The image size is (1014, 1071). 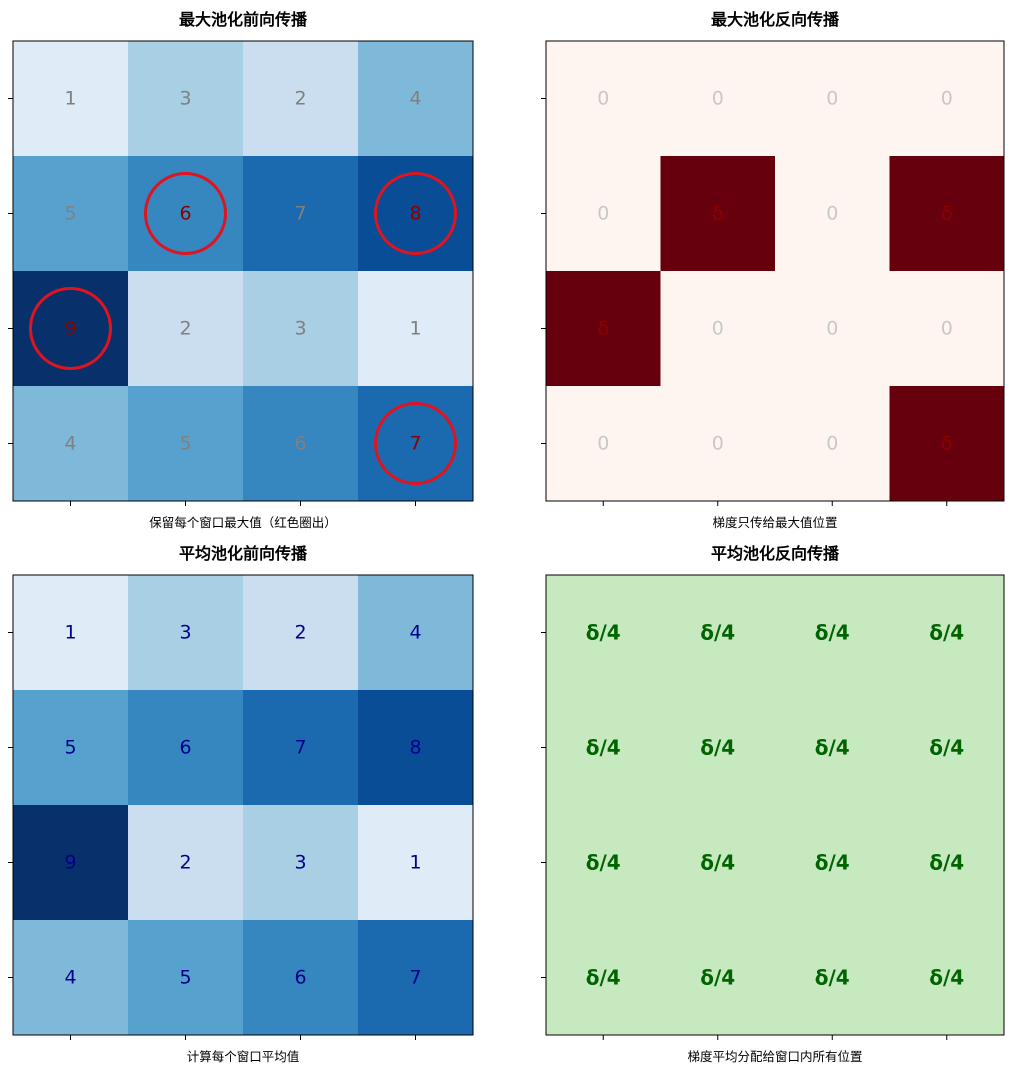 What do you see at coordinates (775, 1056) in the screenshot?
I see `x-axis-label: 梯度平均分配给窗口内所有位置` at bounding box center [775, 1056].